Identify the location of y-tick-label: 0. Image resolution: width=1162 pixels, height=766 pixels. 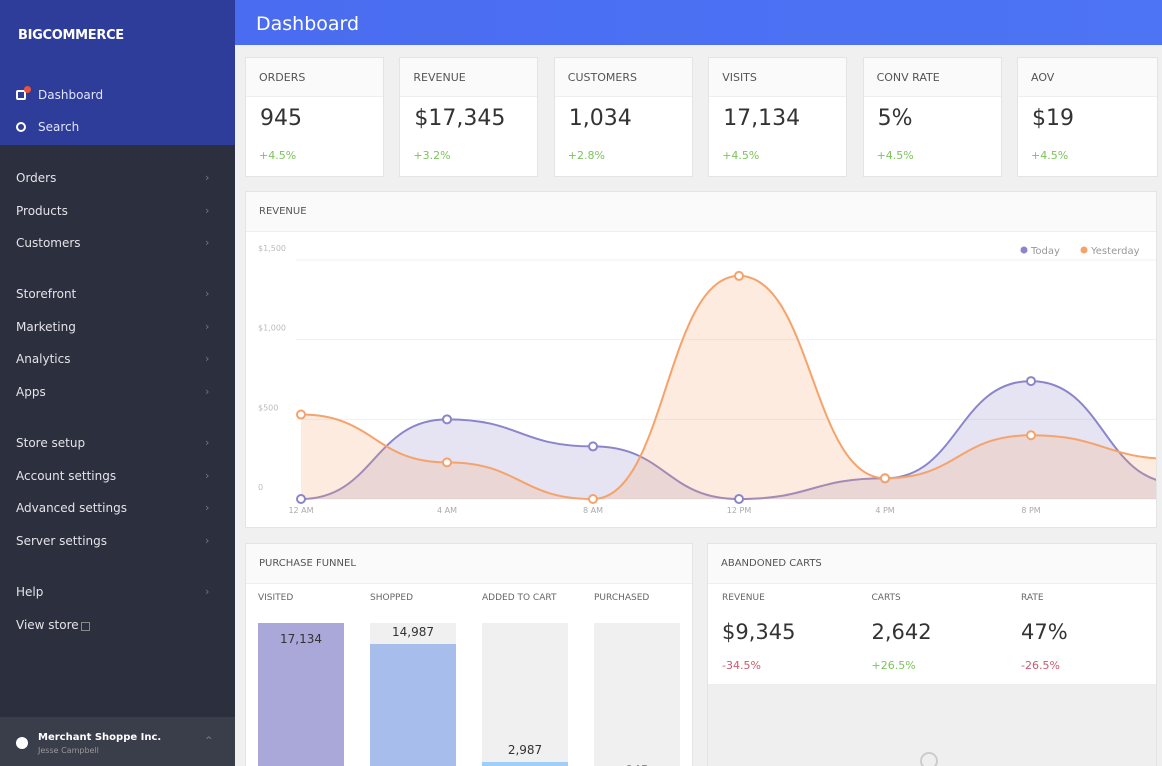
(260, 487).